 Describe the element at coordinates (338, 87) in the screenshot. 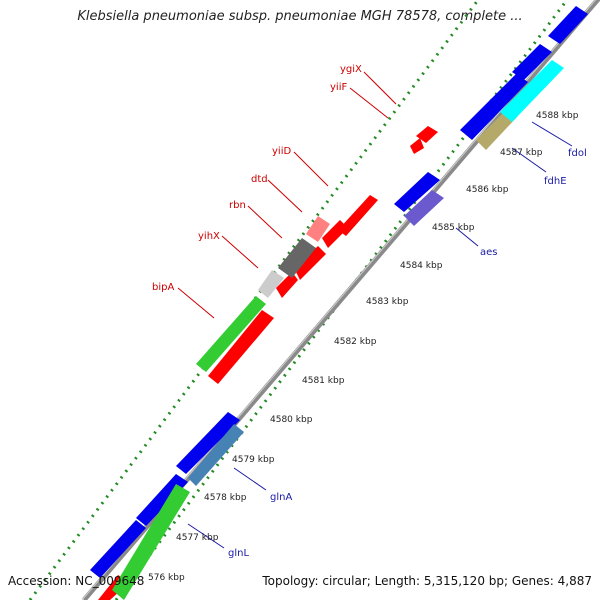

I see `gene-label: yiiF` at that location.